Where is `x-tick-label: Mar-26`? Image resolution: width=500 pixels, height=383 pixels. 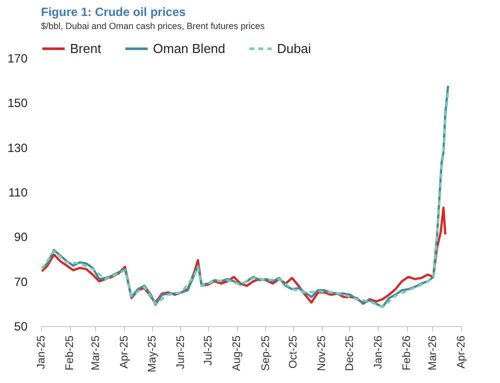
x-tick-label: Mar-26 is located at coordinates (432, 353).